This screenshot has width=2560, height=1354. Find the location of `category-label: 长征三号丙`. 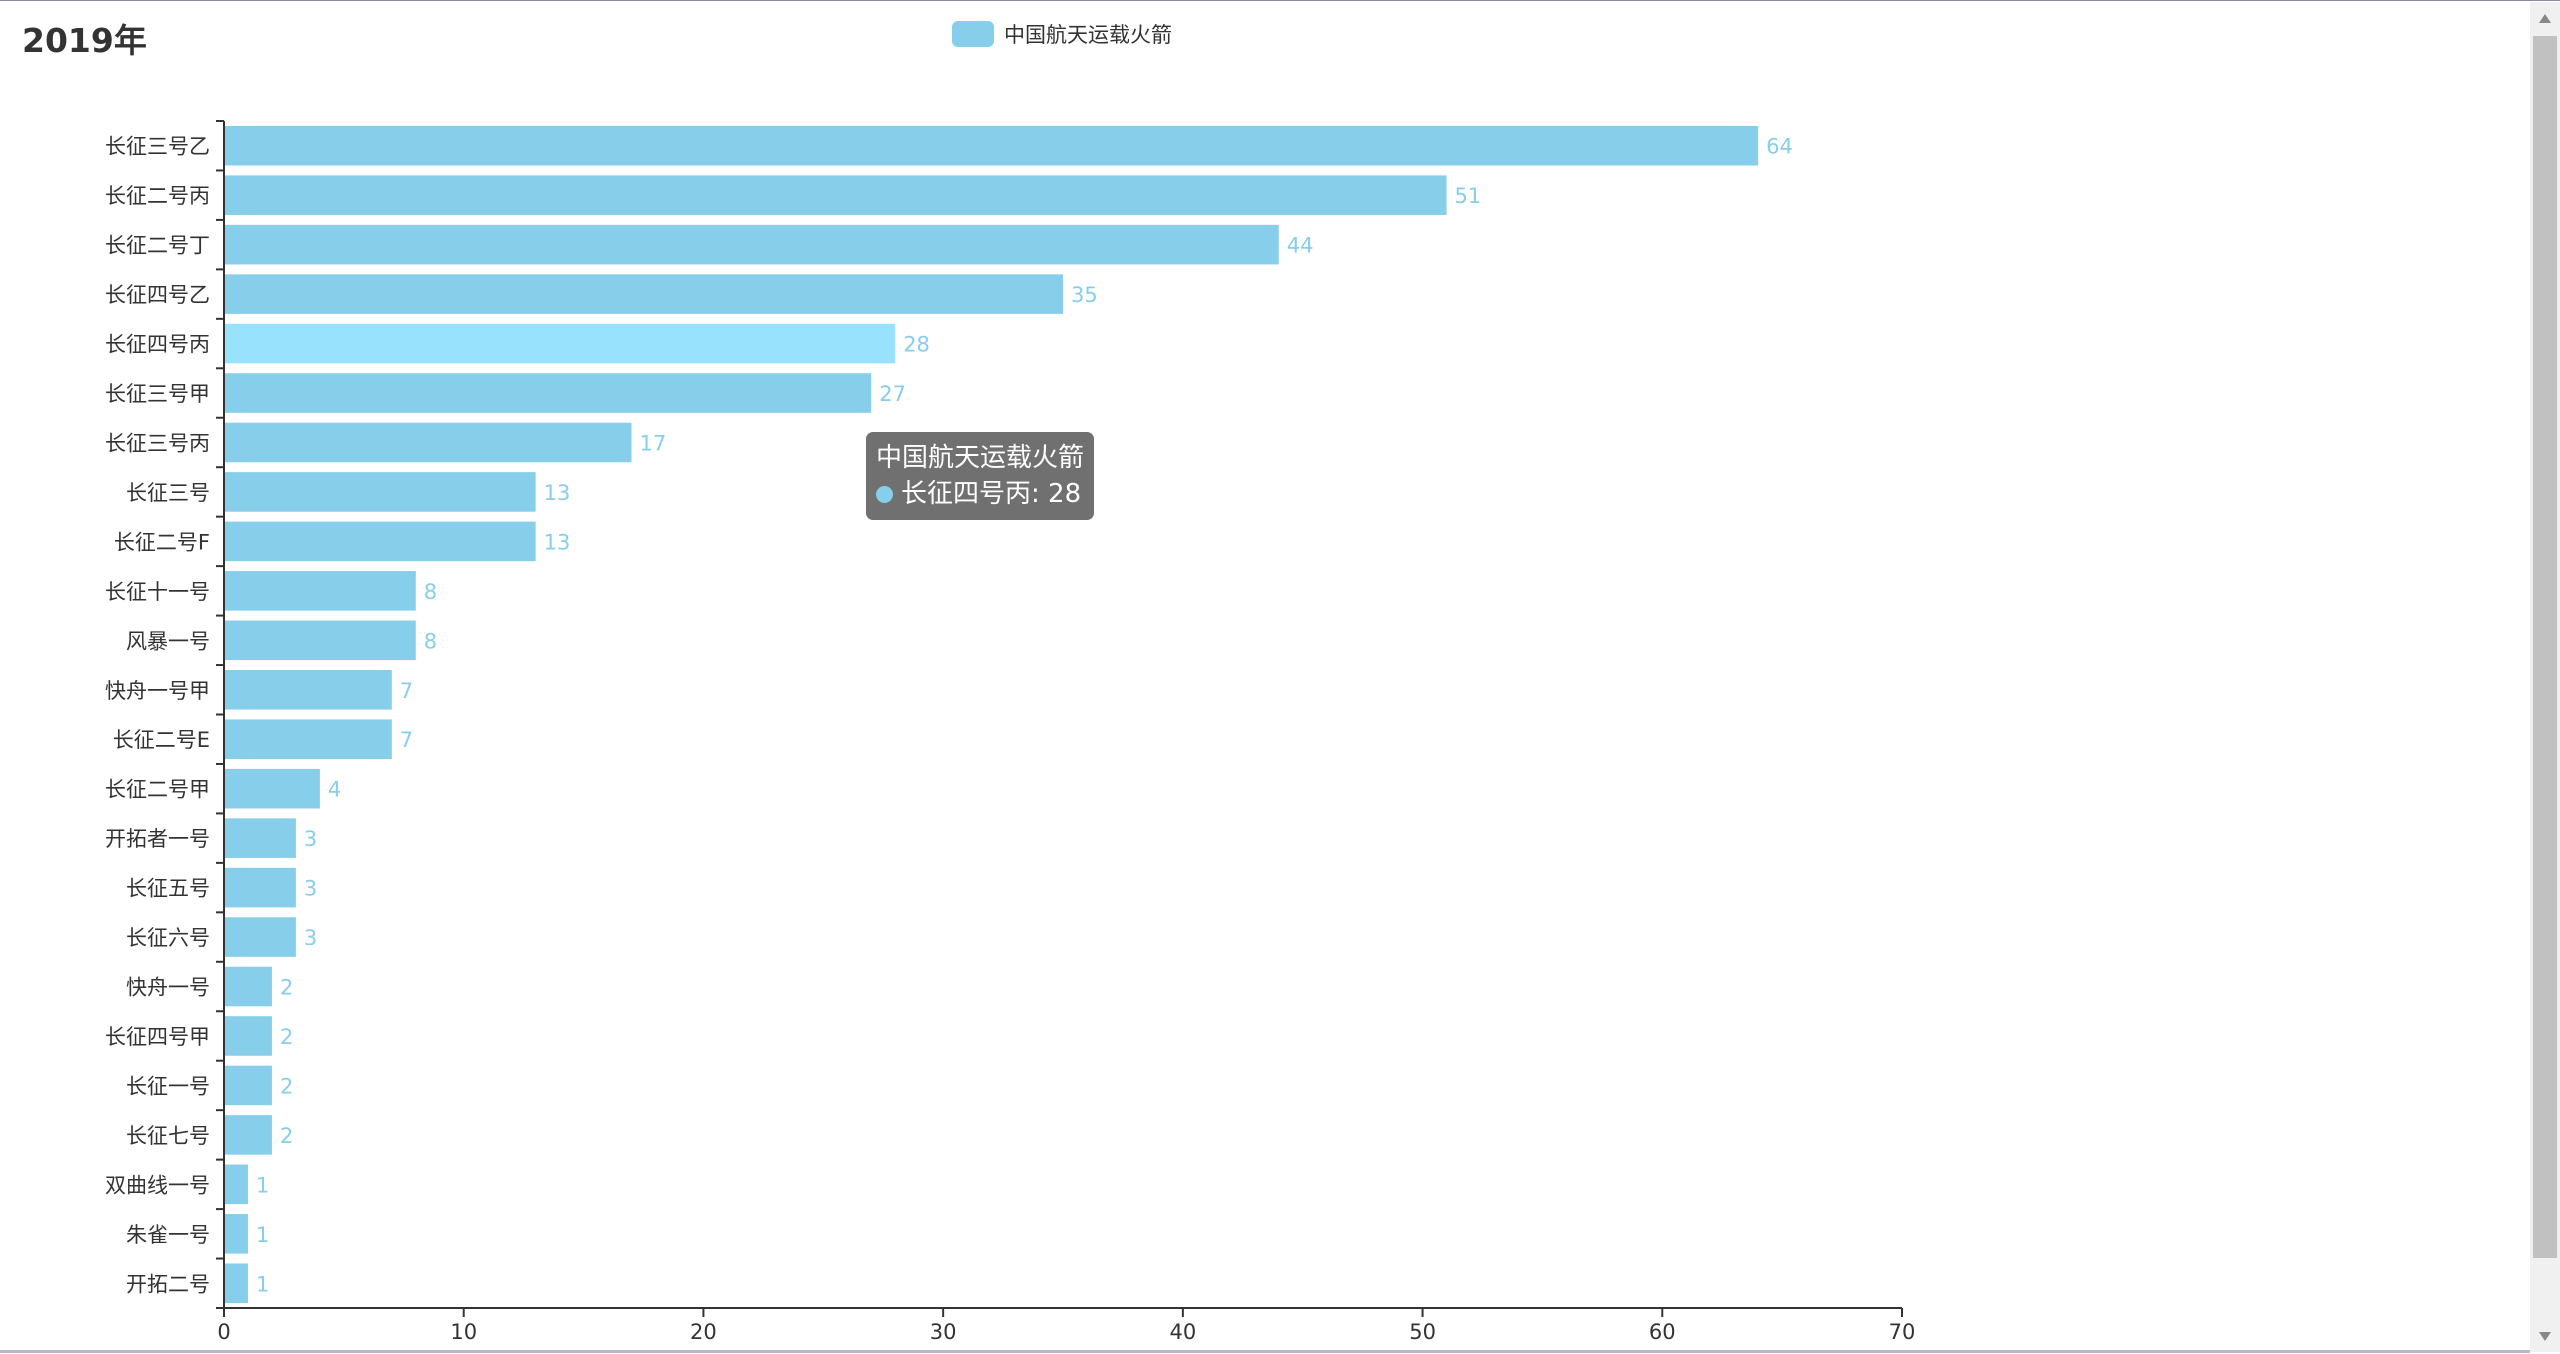

category-label: 长征三号丙 is located at coordinates (157, 443).